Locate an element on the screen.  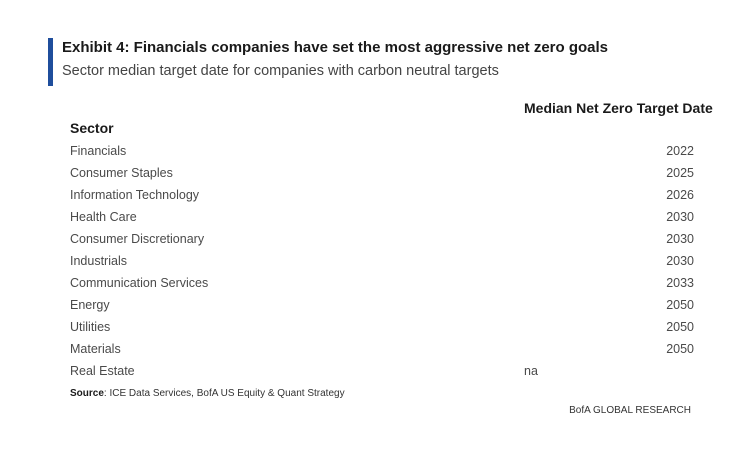
sector-name: Materials is located at coordinates (95, 349).